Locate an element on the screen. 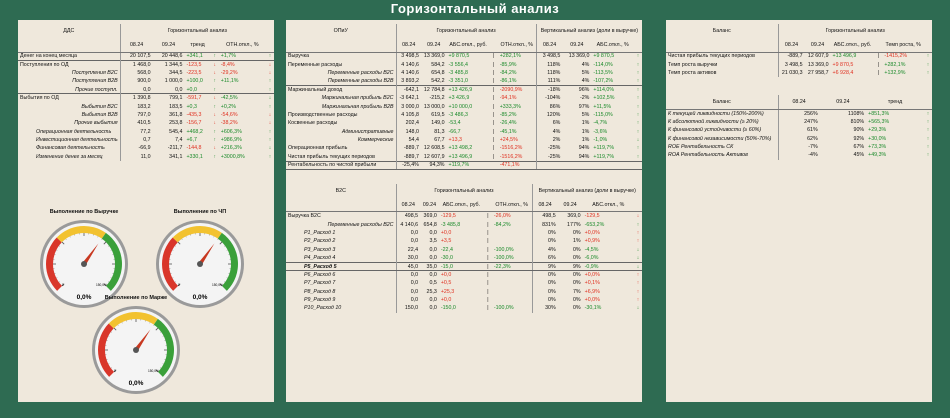 This screenshot has width=950, height=418. value-cell: 30,0 is located at coordinates (408, 258).